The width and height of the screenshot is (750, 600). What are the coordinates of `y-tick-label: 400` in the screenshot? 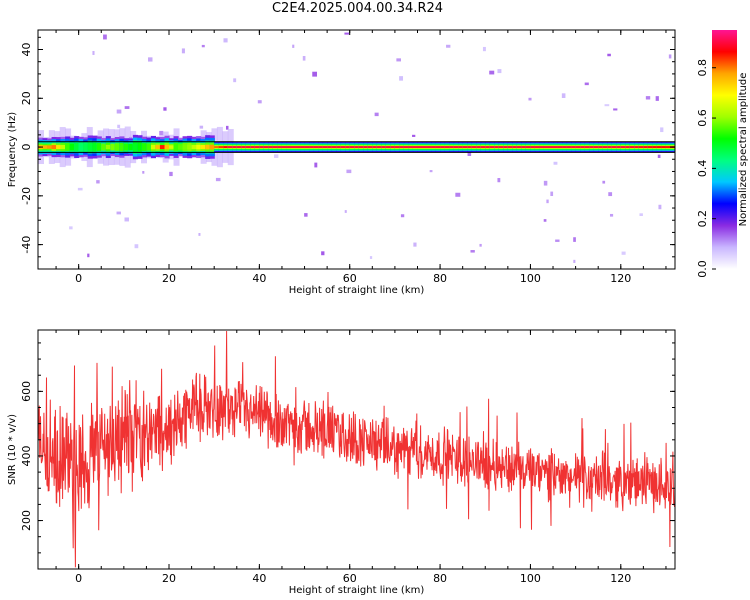 It's located at (26, 455).